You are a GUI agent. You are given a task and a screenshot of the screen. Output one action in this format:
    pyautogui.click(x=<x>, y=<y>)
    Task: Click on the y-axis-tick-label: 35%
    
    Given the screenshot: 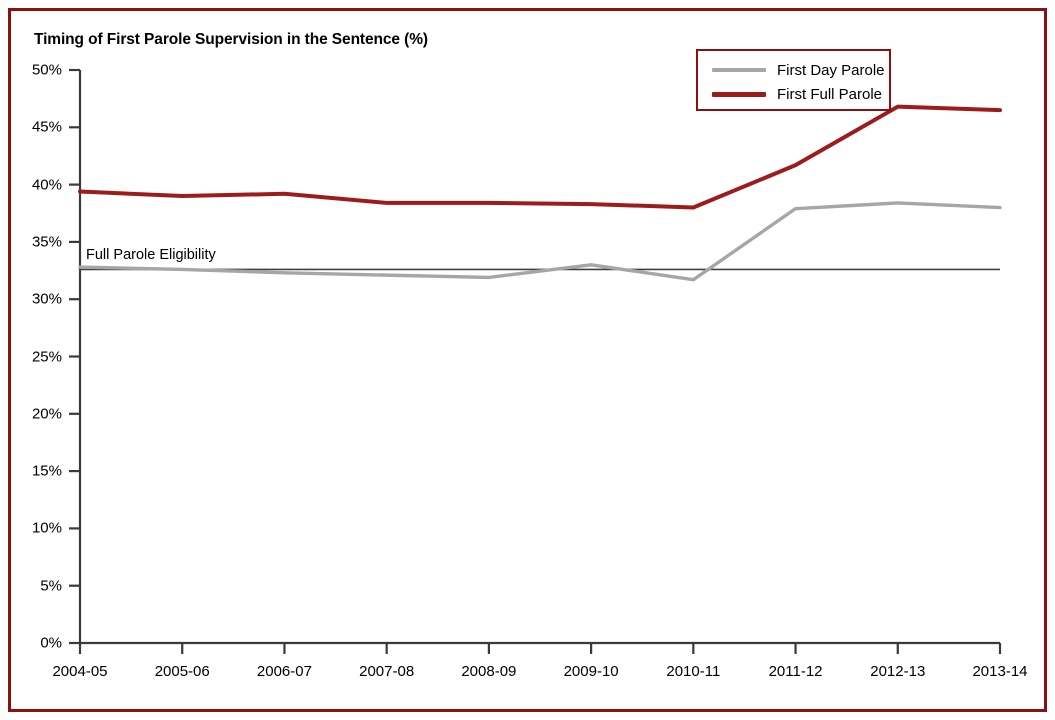 What is the action you would take?
    pyautogui.click(x=46, y=242)
    